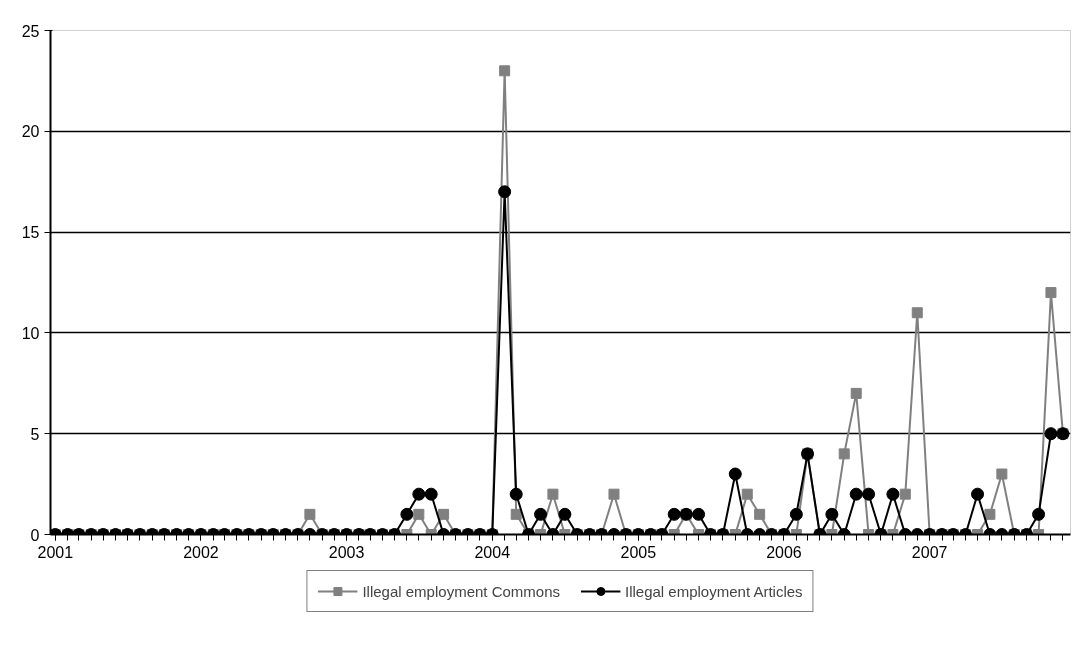 Image resolution: width=1086 pixels, height=648 pixels. What do you see at coordinates (55, 552) in the screenshot?
I see `x-tick-label: 2001` at bounding box center [55, 552].